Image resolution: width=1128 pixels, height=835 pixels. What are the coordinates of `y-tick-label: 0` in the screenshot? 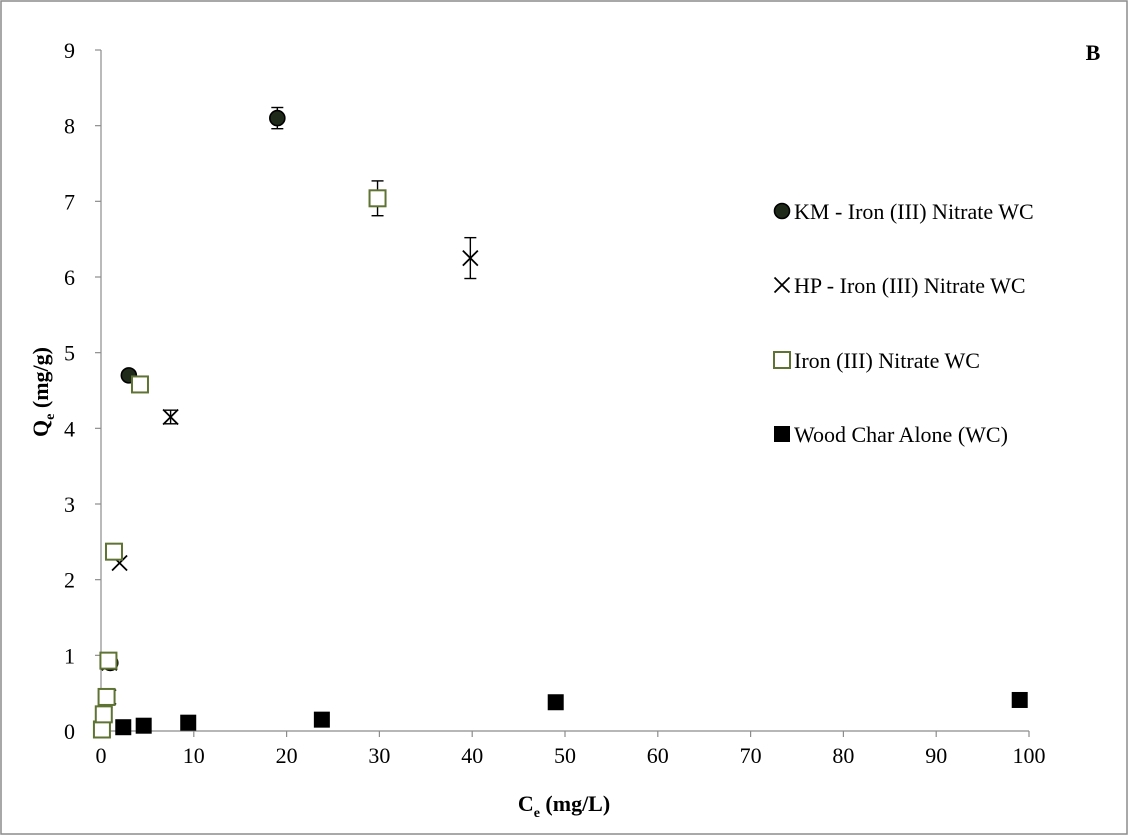 It's located at (69, 731).